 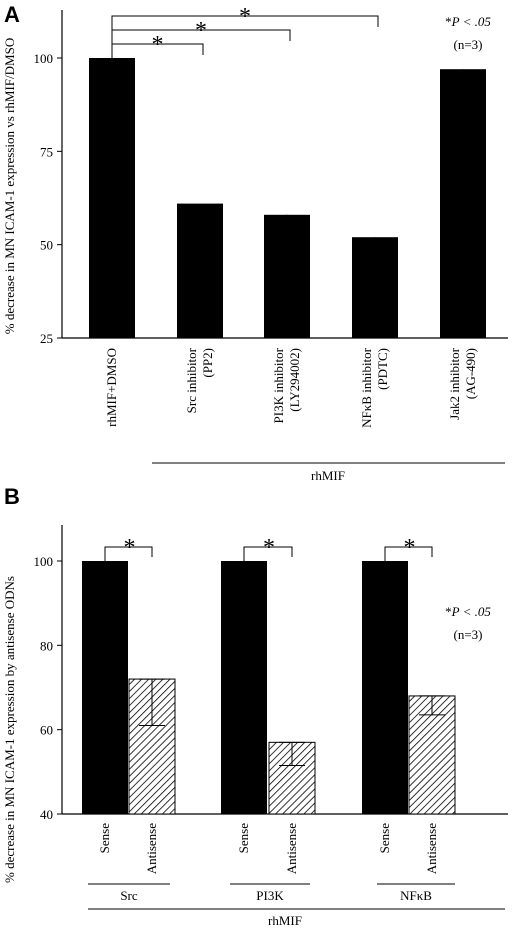 What do you see at coordinates (46, 730) in the screenshot?
I see `y-tick-label: 60` at bounding box center [46, 730].